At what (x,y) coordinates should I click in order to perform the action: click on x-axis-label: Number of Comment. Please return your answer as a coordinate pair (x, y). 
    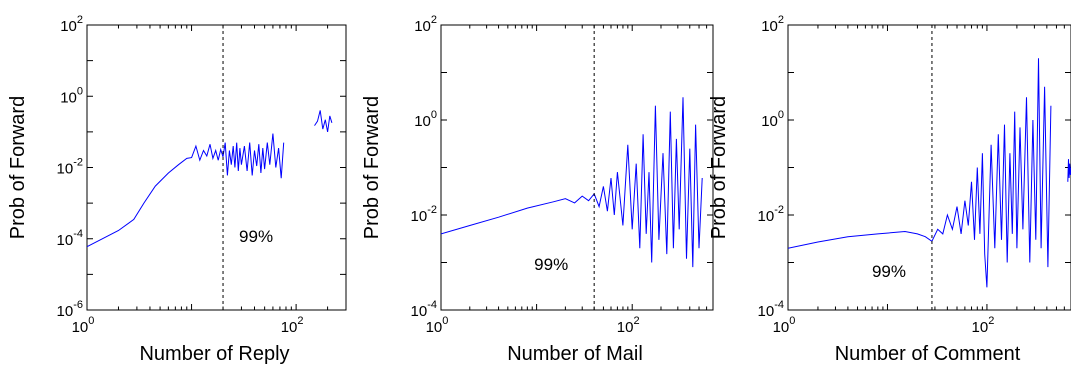
    Looking at the image, I should click on (928, 354).